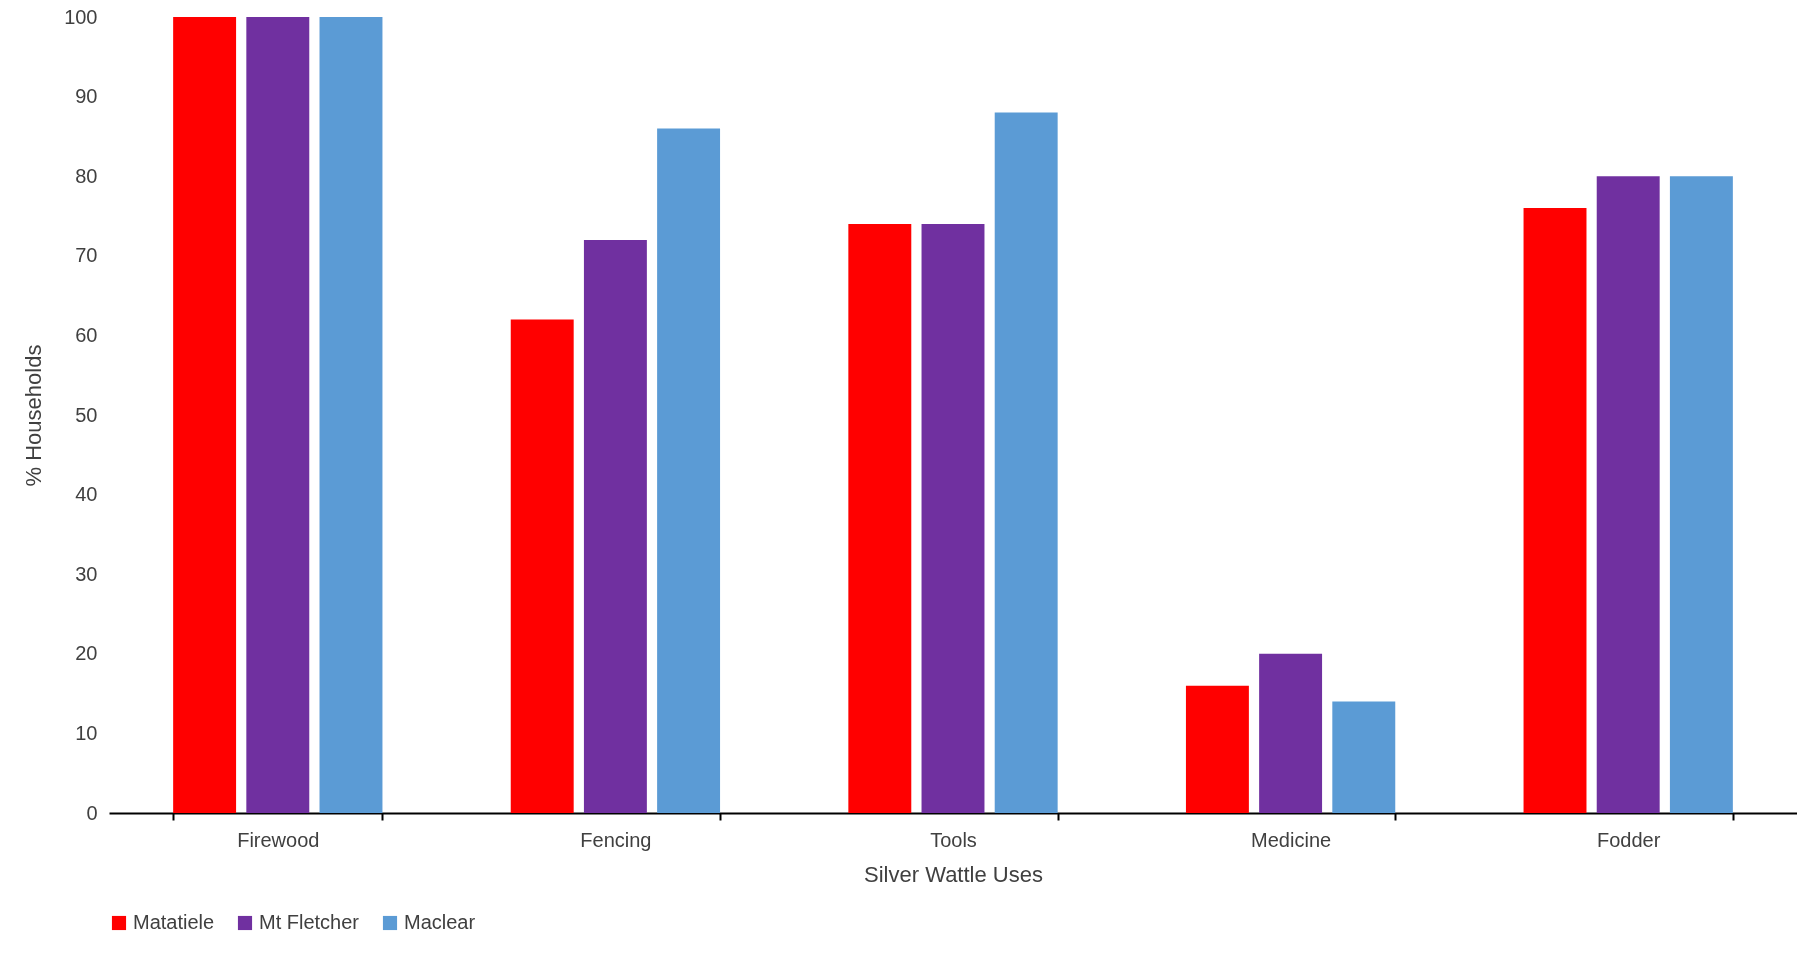 The image size is (1797, 968). I want to click on y-tick-label: 90, so click(86, 96).